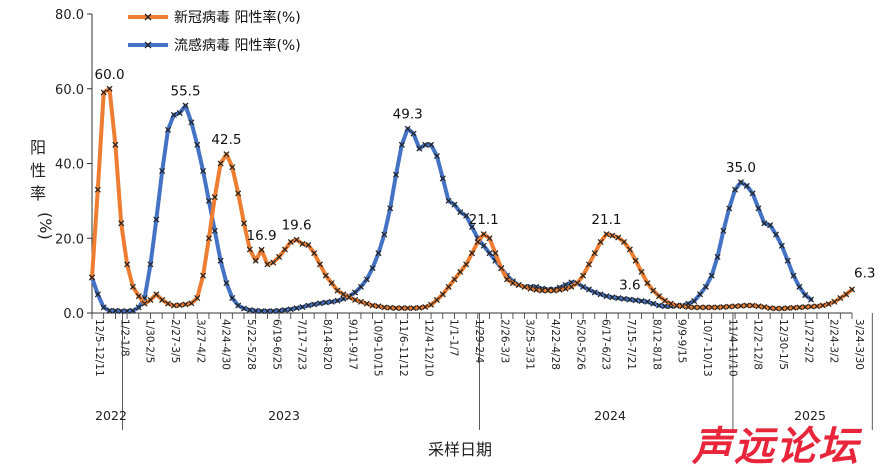 This screenshot has width=886, height=467. I want to click on year-label: 2023, so click(284, 415).